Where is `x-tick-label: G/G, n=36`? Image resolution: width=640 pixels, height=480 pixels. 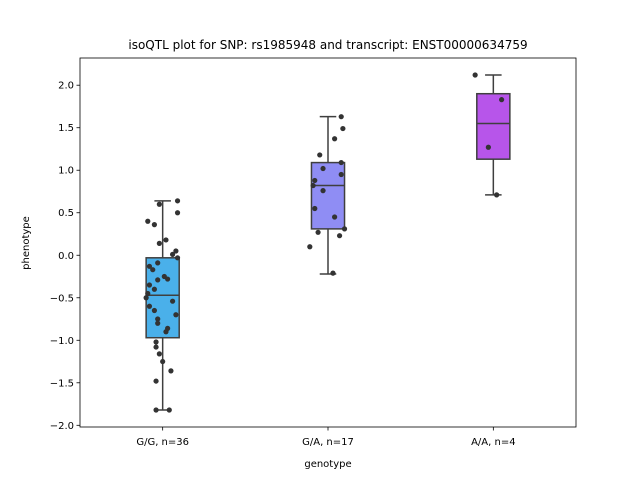
x-tick-label: G/G, n=36 is located at coordinates (162, 442).